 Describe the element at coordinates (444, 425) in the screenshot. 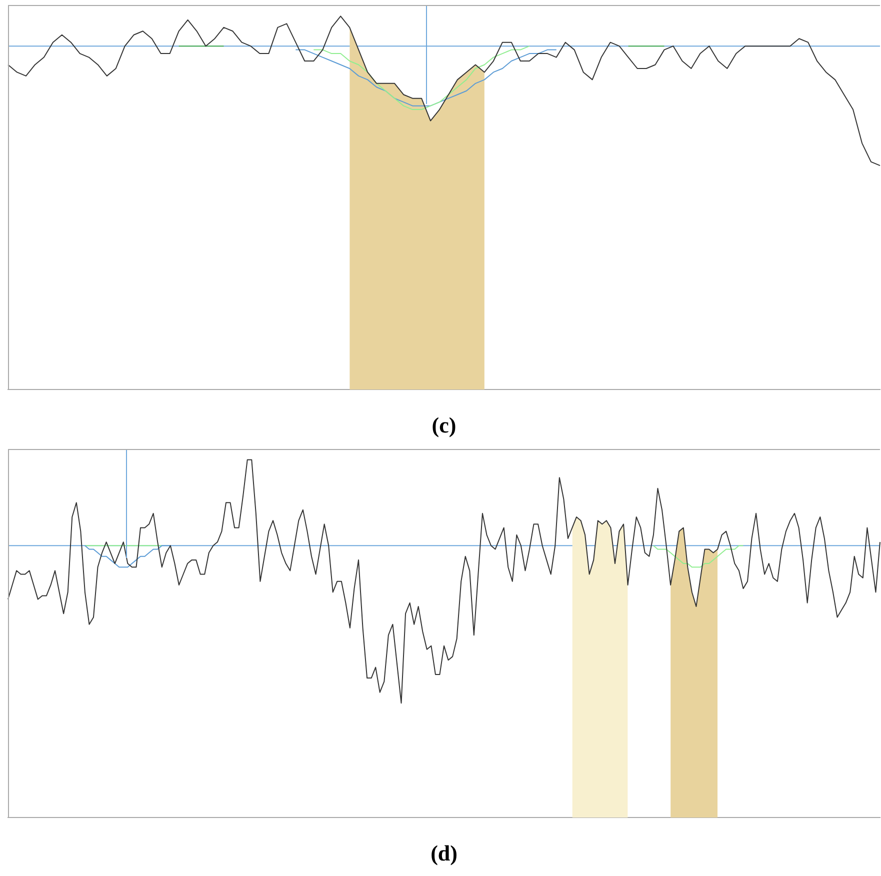

I see `text: (c)` at that location.